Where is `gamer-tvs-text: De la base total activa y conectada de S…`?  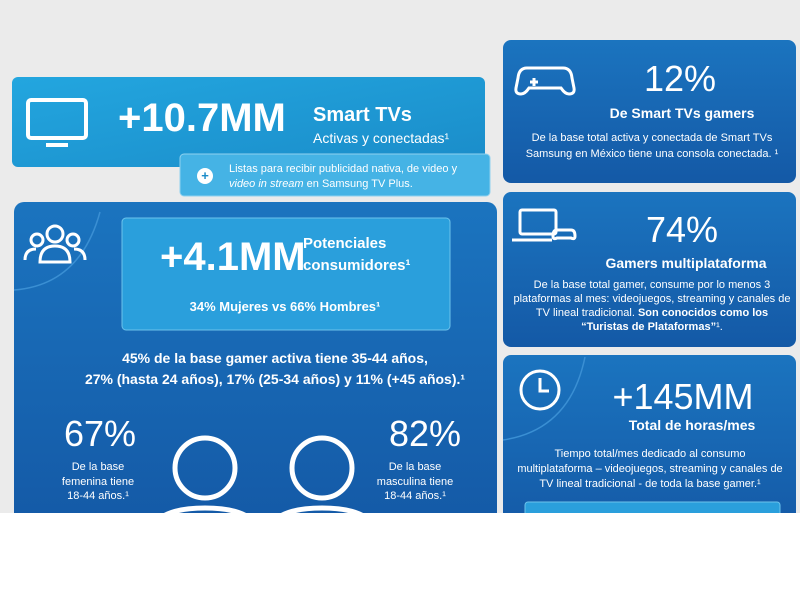 gamer-tvs-text: De la base total activa y conectada de S… is located at coordinates (652, 138).